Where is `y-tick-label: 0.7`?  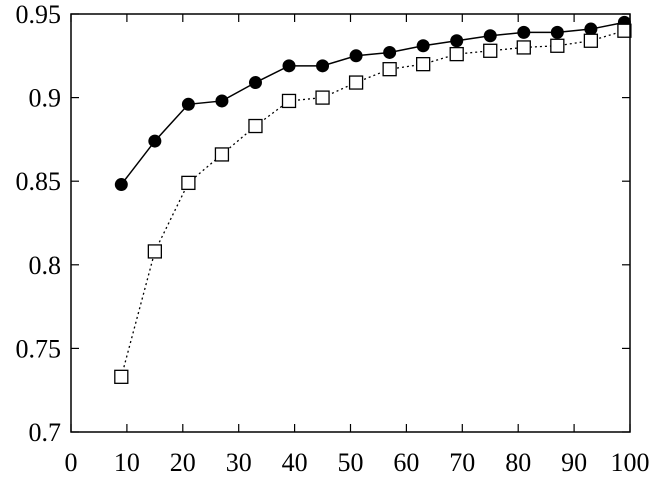 y-tick-label: 0.7 is located at coordinates (45, 432).